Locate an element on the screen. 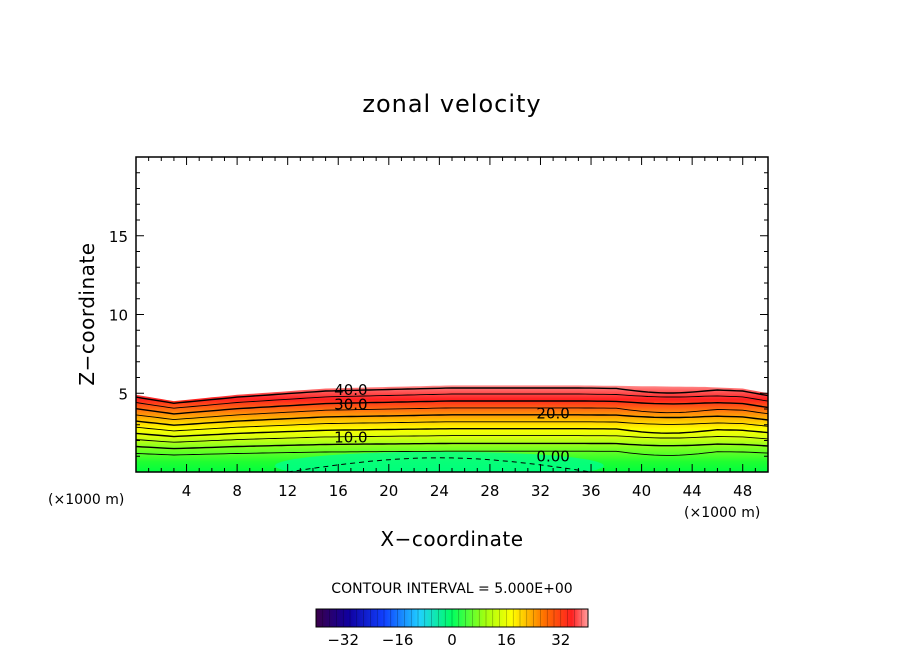  contour-label: 30.0 is located at coordinates (350, 404).